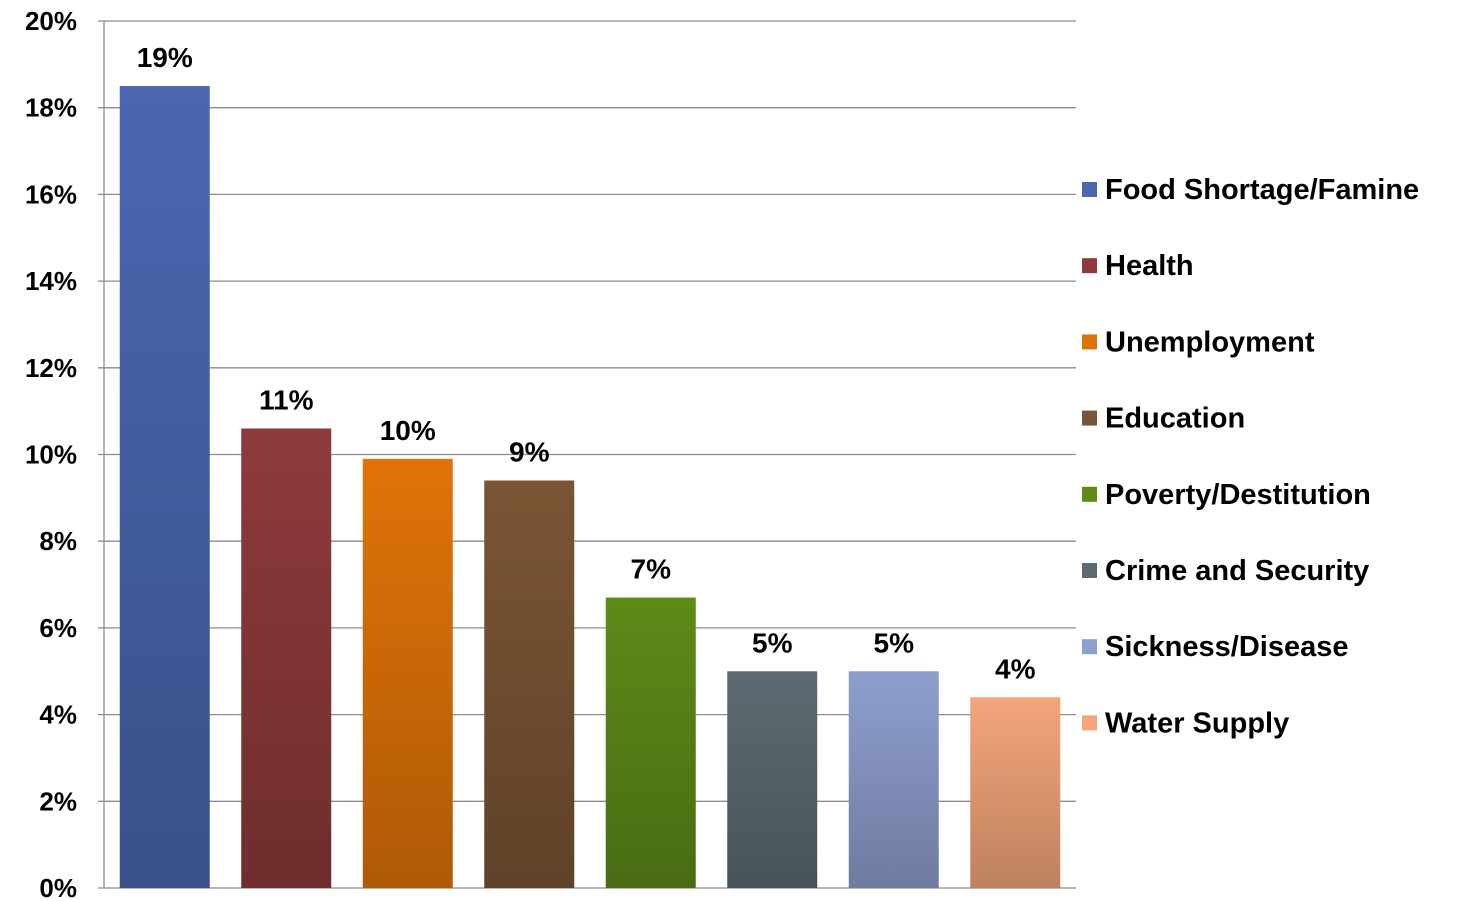  I want to click on y-tick-label: 10%, so click(51, 455).